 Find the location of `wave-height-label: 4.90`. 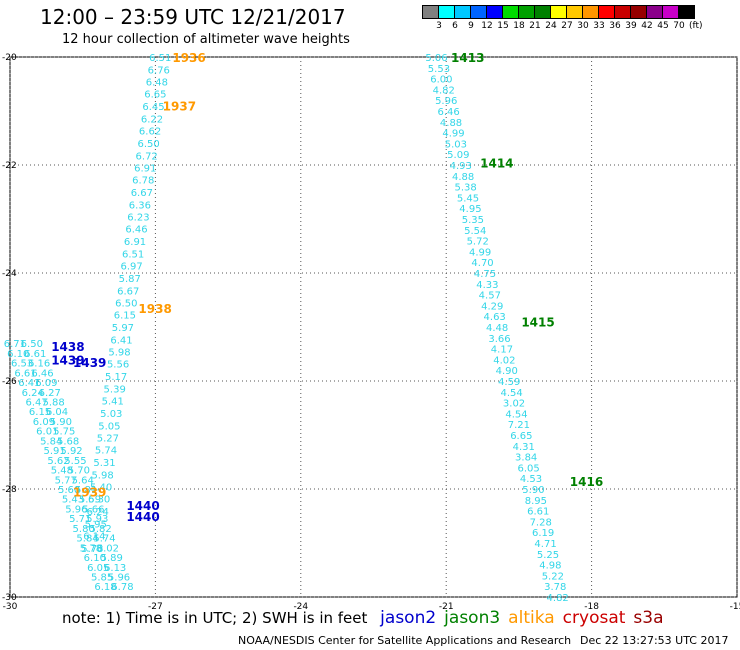

wave-height-label: 4.90 is located at coordinates (507, 371).